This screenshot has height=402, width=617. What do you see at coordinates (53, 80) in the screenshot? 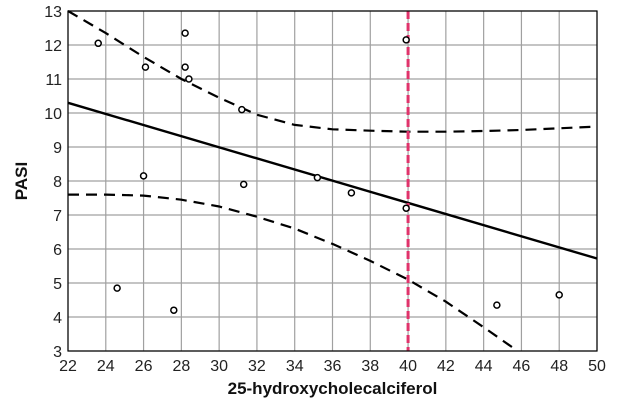
I see `y-tick-label: 11` at bounding box center [53, 80].